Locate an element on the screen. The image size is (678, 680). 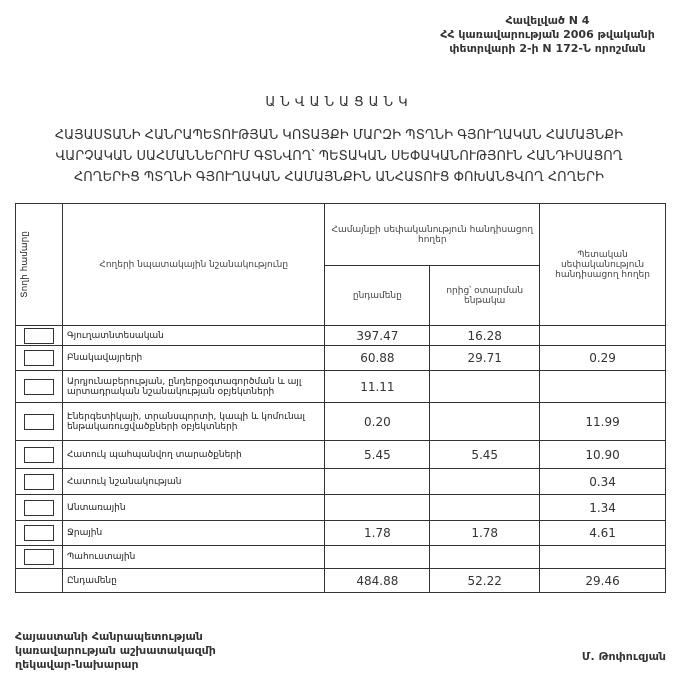
of-which-cell: 5.45 is located at coordinates (485, 454).